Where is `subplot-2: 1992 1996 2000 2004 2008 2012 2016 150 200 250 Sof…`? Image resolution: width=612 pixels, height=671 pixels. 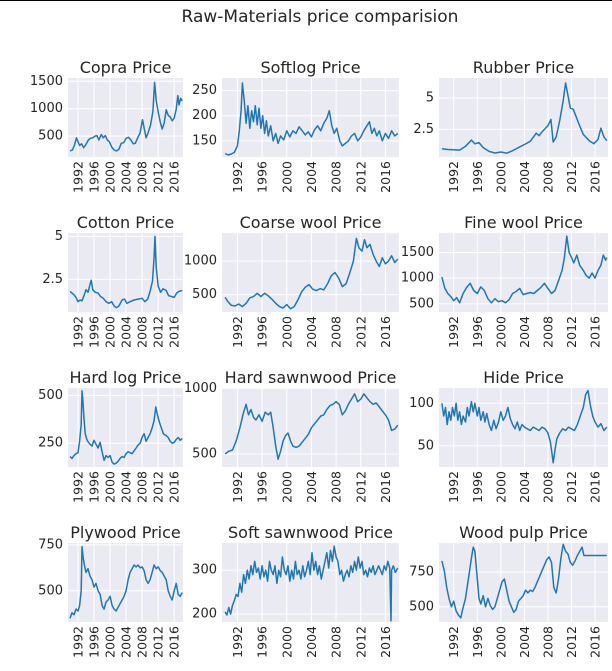
subplot-2: 1992 1996 2000 2004 2008 2012 2016 150 200 250 Sof… is located at coordinates (295, 125).